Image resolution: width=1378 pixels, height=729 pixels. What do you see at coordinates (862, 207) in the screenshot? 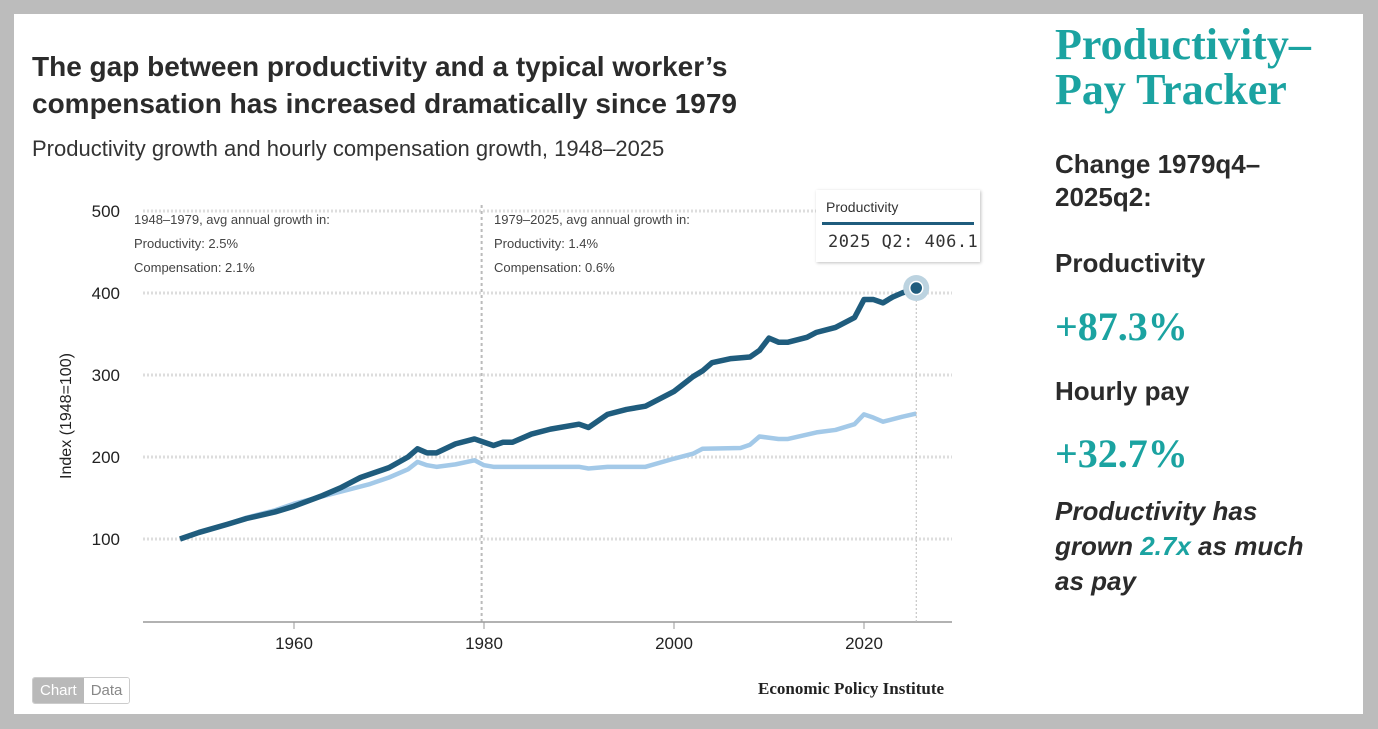
I see `tooltip-series: Productivity` at bounding box center [862, 207].